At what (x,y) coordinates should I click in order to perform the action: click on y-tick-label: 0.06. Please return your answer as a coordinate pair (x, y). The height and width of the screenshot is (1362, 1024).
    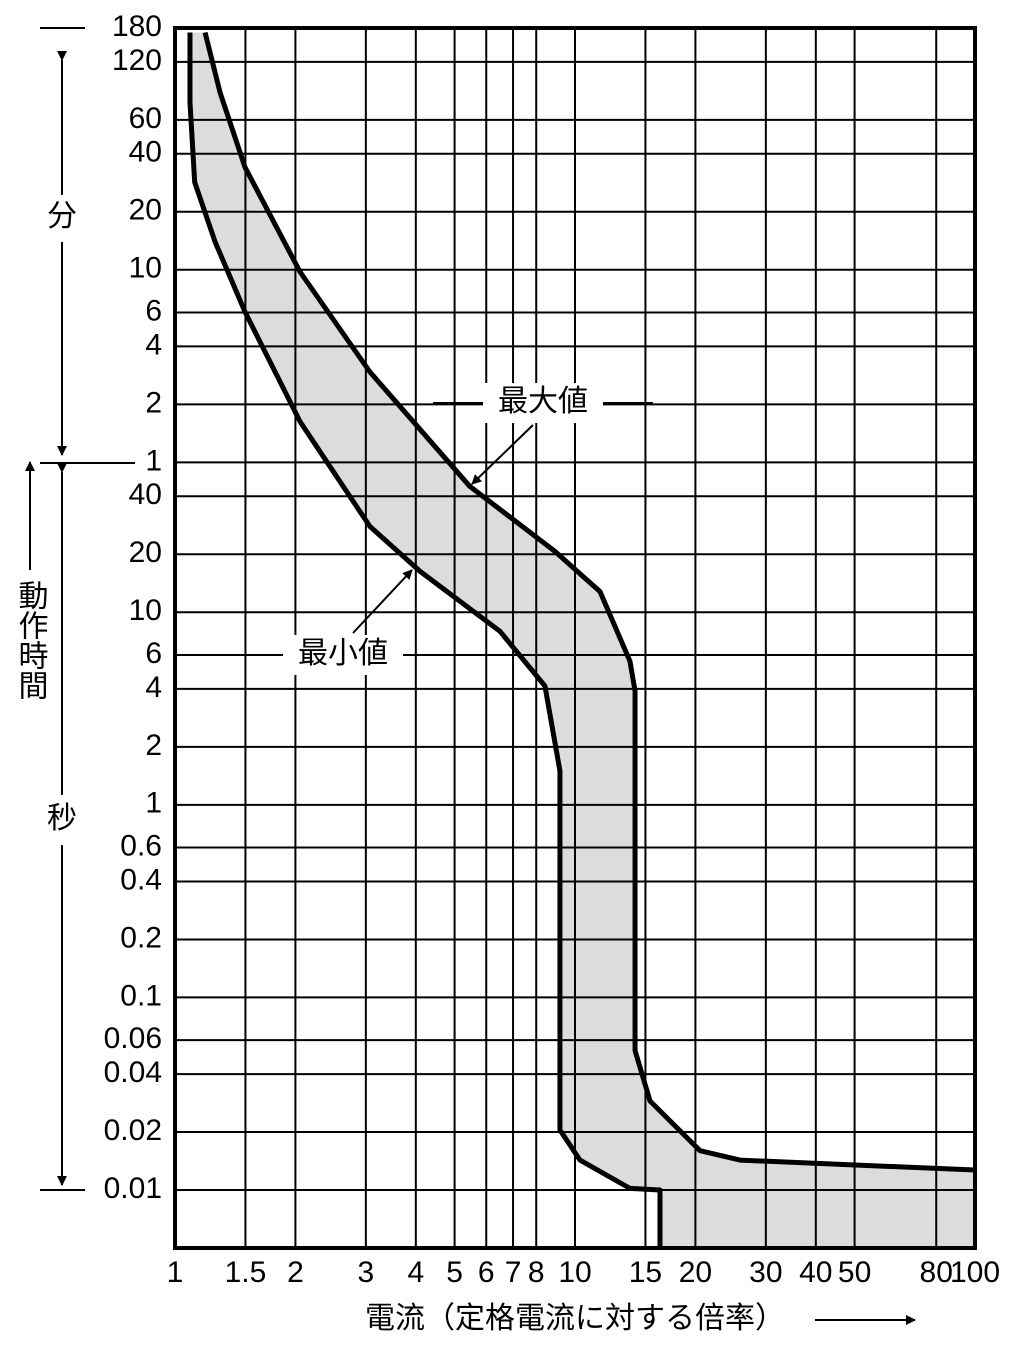
    Looking at the image, I should click on (133, 1038).